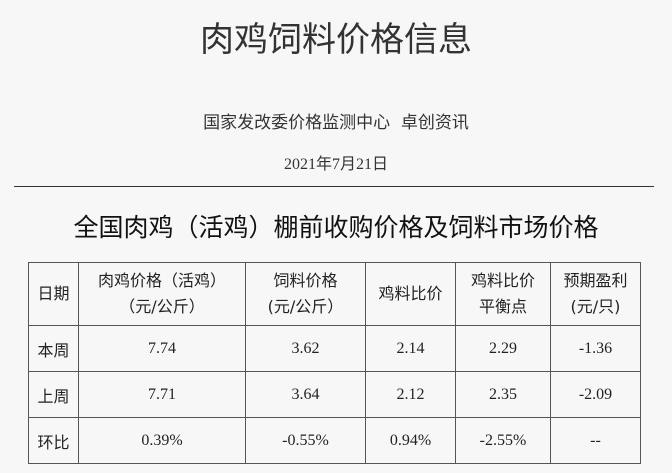  I want to click on header-line: (元/公斤）, so click(305, 306).